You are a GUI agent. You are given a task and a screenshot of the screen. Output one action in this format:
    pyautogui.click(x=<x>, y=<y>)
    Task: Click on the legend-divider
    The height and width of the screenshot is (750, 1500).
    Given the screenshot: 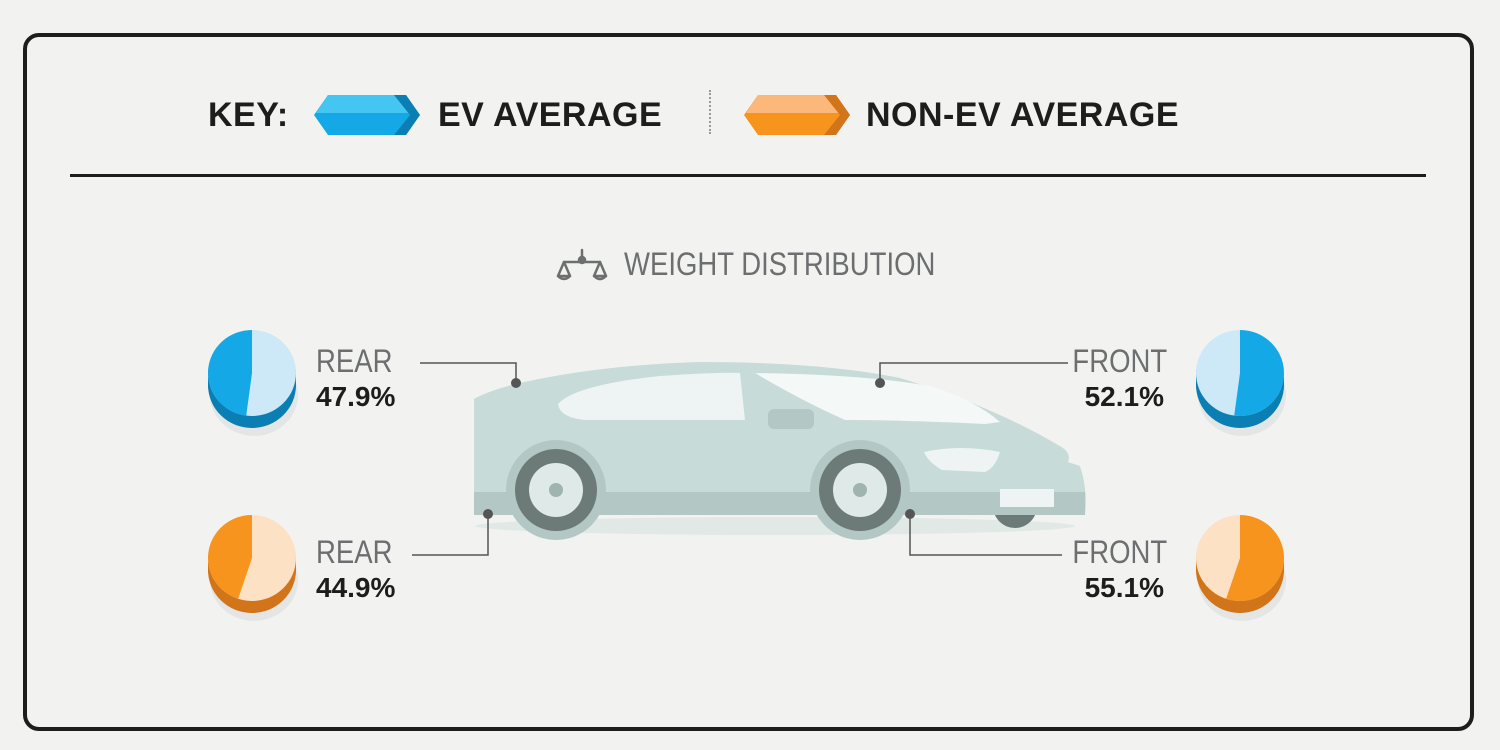 What is the action you would take?
    pyautogui.click(x=710, y=112)
    